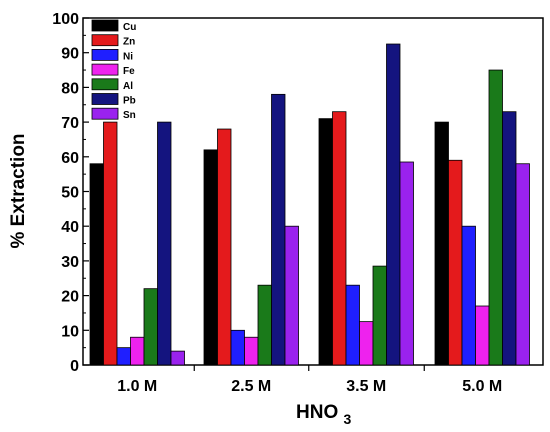 This screenshot has width=550, height=432. What do you see at coordinates (366, 386) in the screenshot?
I see `x-tick-label: 3.5 M` at bounding box center [366, 386].